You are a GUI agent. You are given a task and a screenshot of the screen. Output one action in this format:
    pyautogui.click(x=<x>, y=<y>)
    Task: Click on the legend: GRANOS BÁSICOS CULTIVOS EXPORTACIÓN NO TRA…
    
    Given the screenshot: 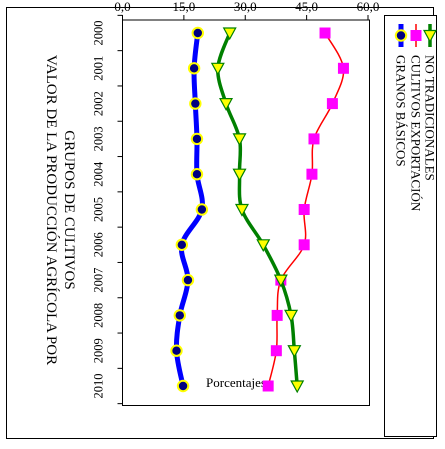 What is the action you would take?
    pyautogui.click(x=416, y=118)
    